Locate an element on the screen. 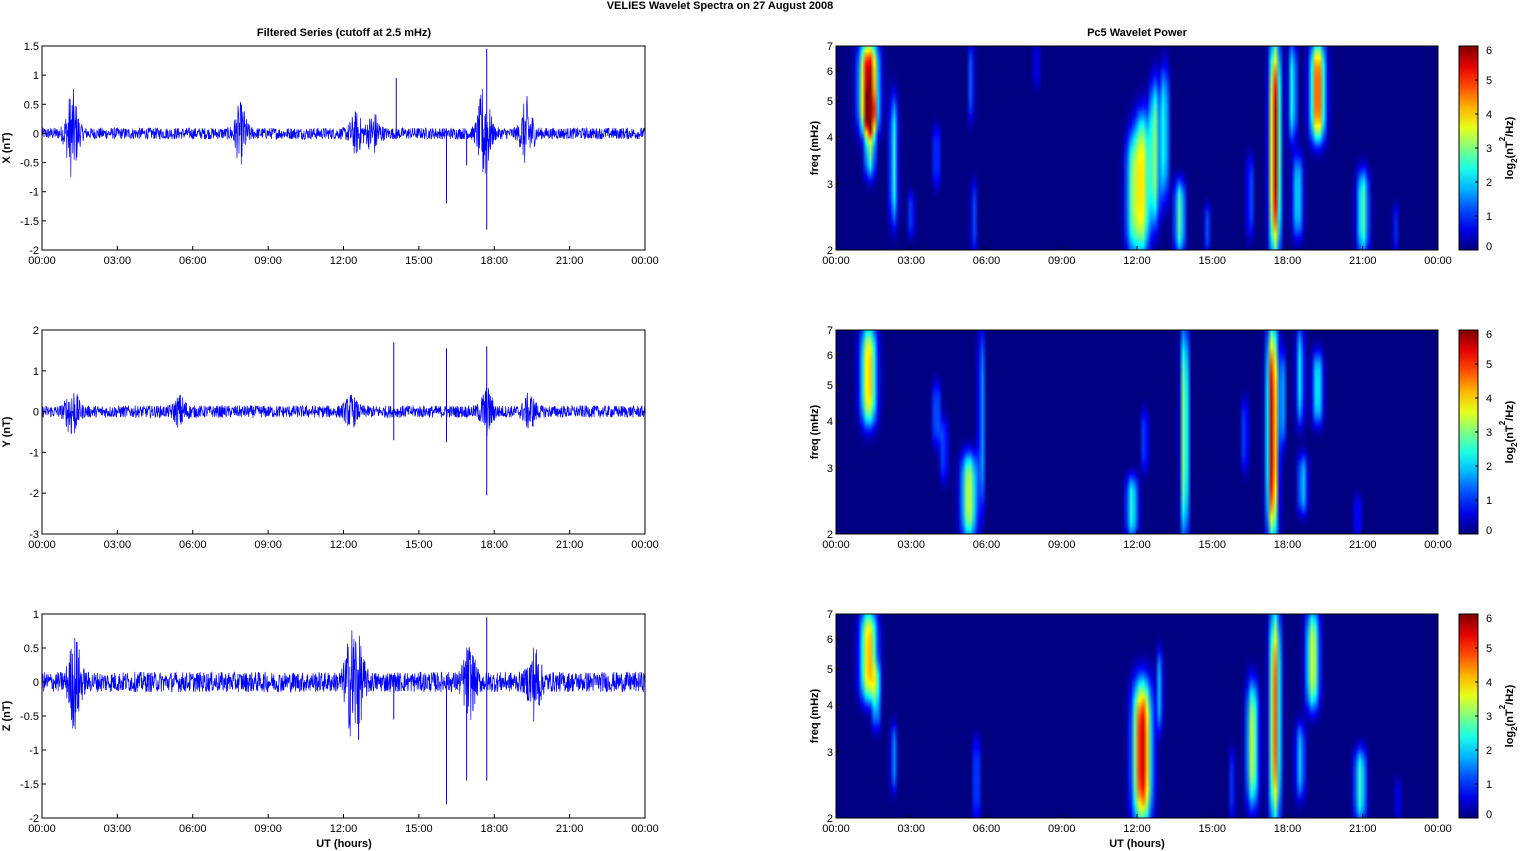 The height and width of the screenshot is (851, 1522). z-series-trace is located at coordinates (343, 683).